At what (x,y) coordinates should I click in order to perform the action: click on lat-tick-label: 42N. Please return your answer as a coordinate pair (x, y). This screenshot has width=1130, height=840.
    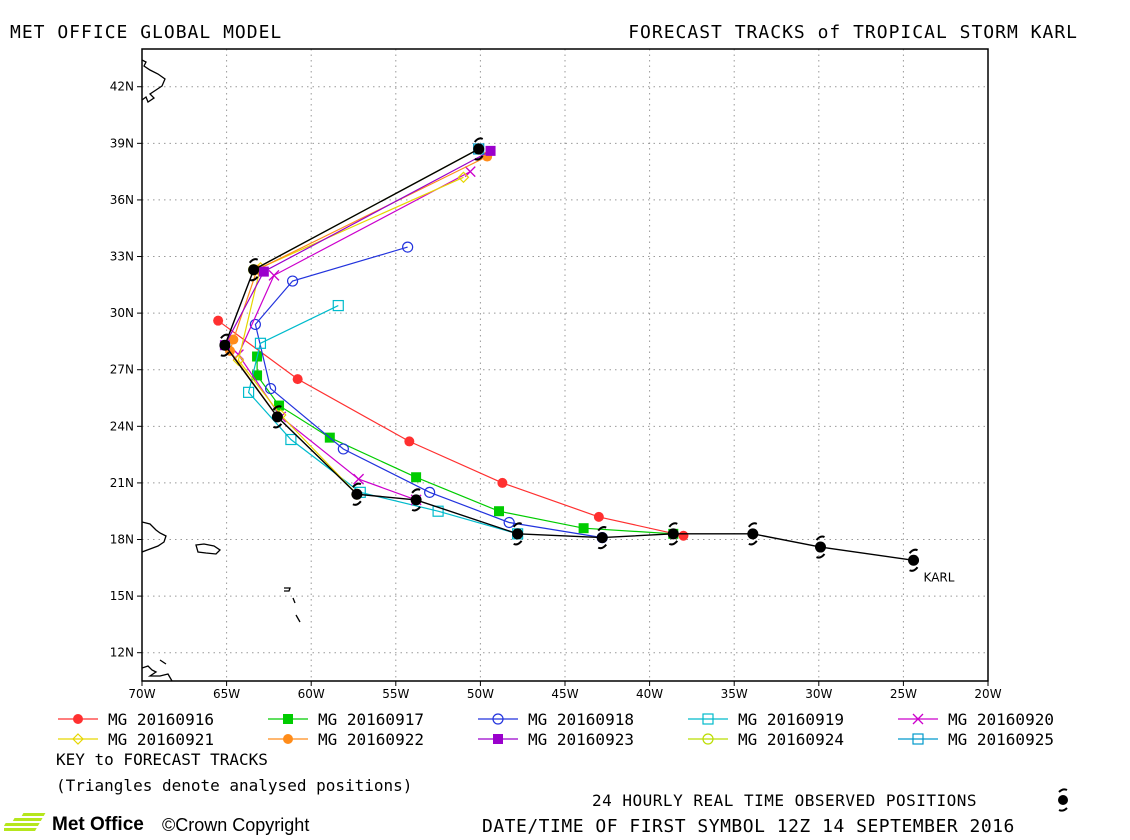
    Looking at the image, I should click on (122, 87).